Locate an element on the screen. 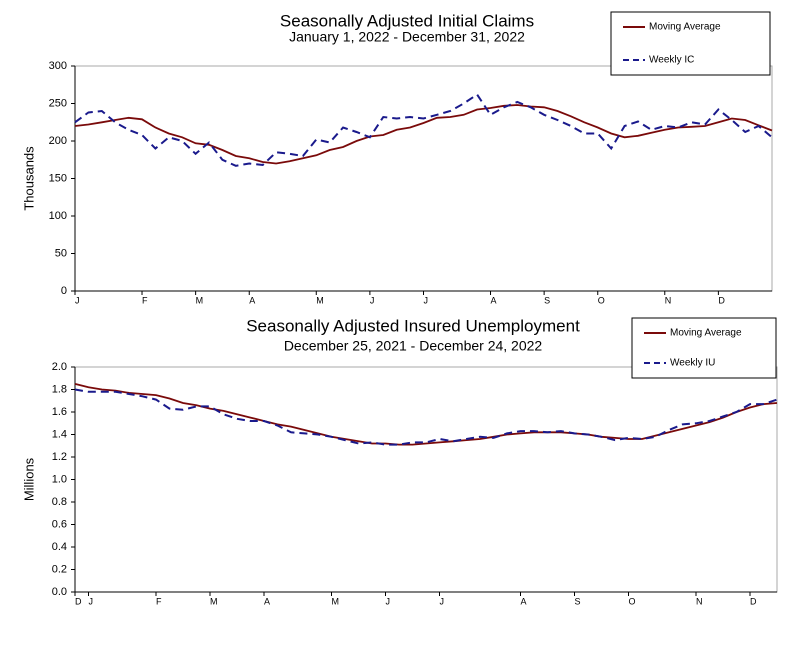 This screenshot has width=796, height=650. y-axis-label: Millions is located at coordinates (28, 479).